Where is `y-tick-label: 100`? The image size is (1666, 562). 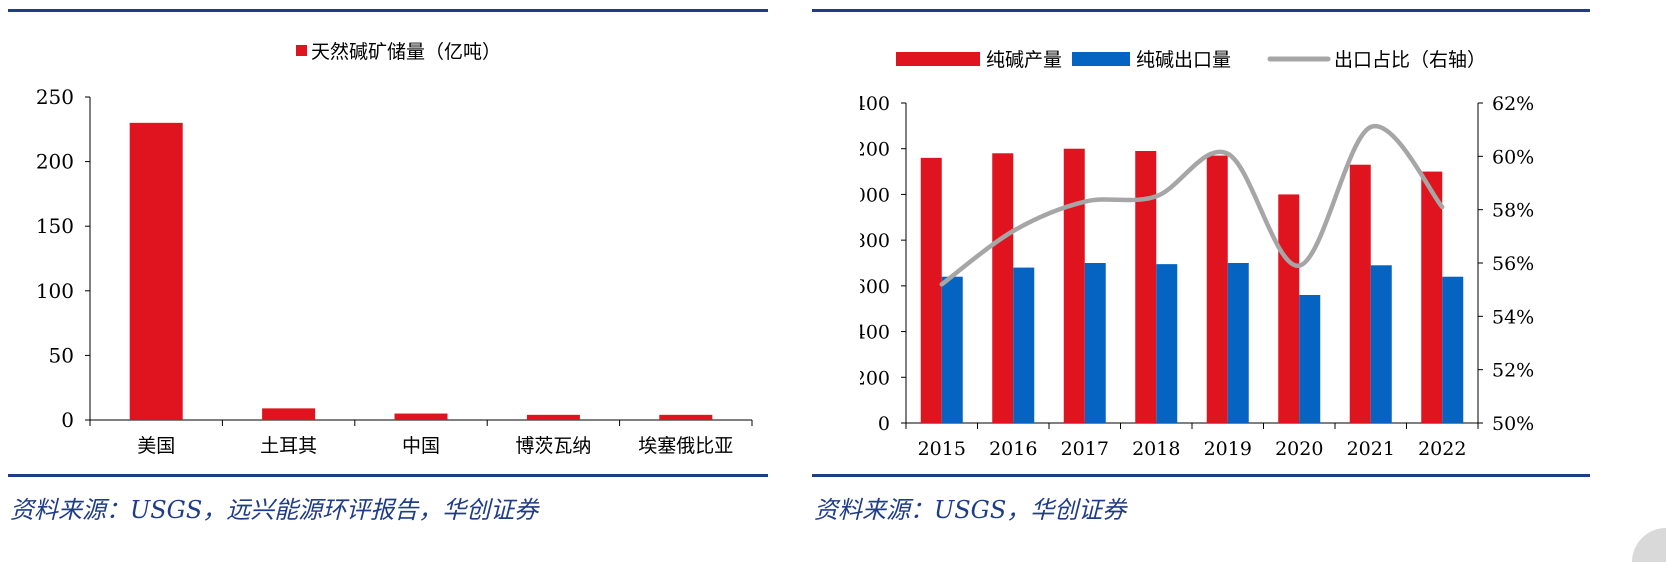 y-tick-label: 100 is located at coordinates (55, 291).